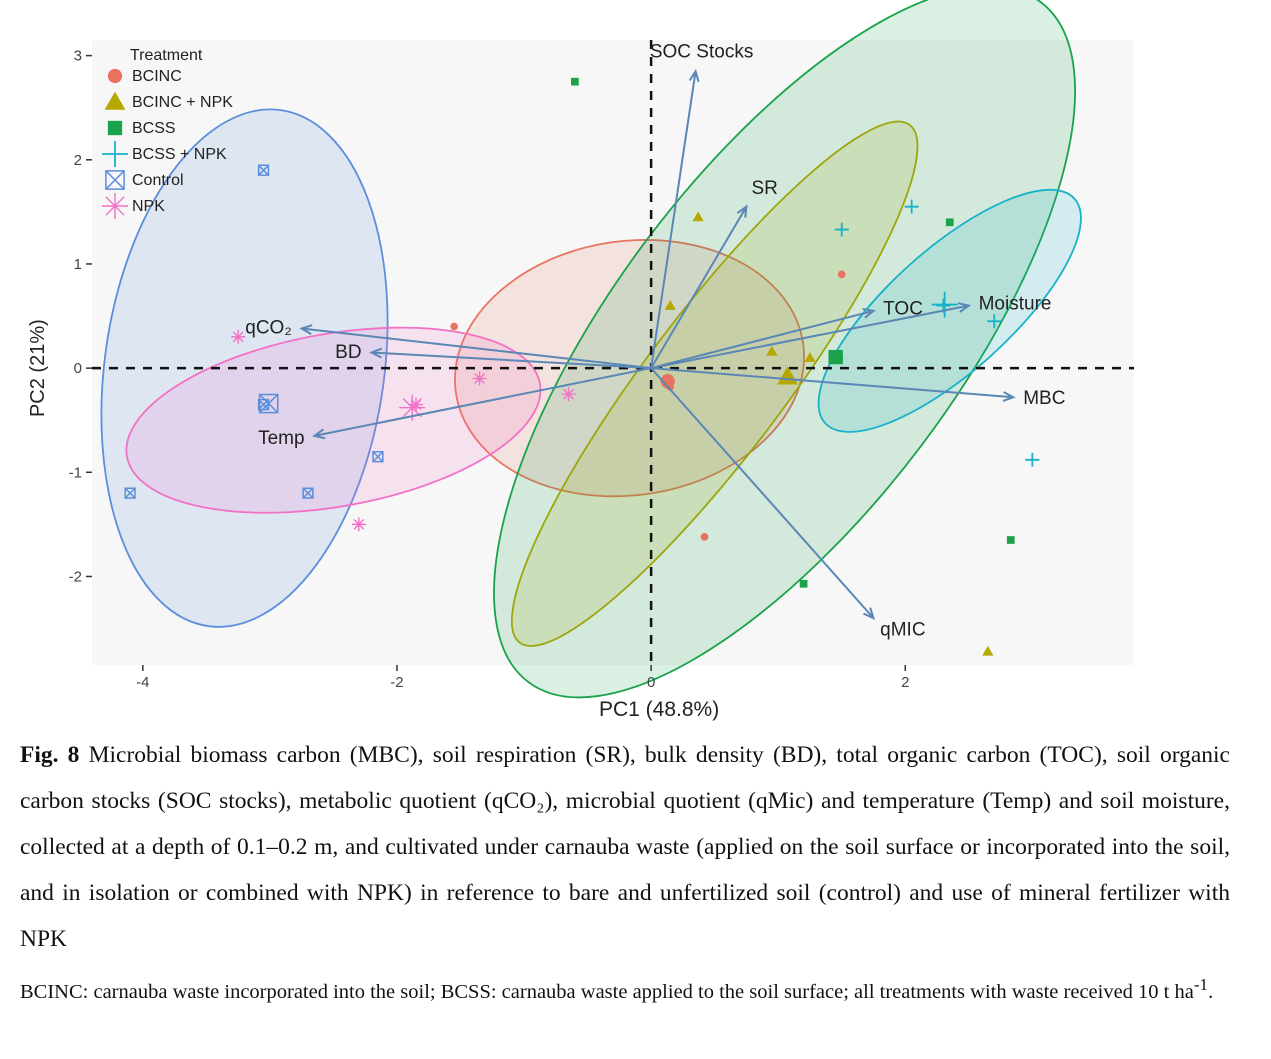 The width and height of the screenshot is (1271, 1059). What do you see at coordinates (158, 180) in the screenshot?
I see `legend-label-control: Control` at bounding box center [158, 180].